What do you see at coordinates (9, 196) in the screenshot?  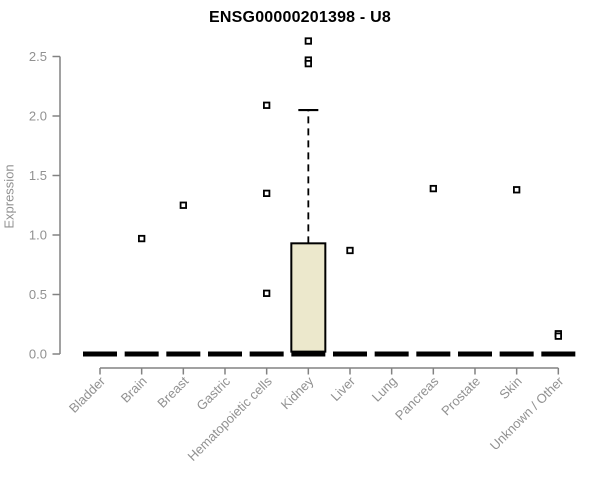 I see `y-axis-label: Expression` at bounding box center [9, 196].